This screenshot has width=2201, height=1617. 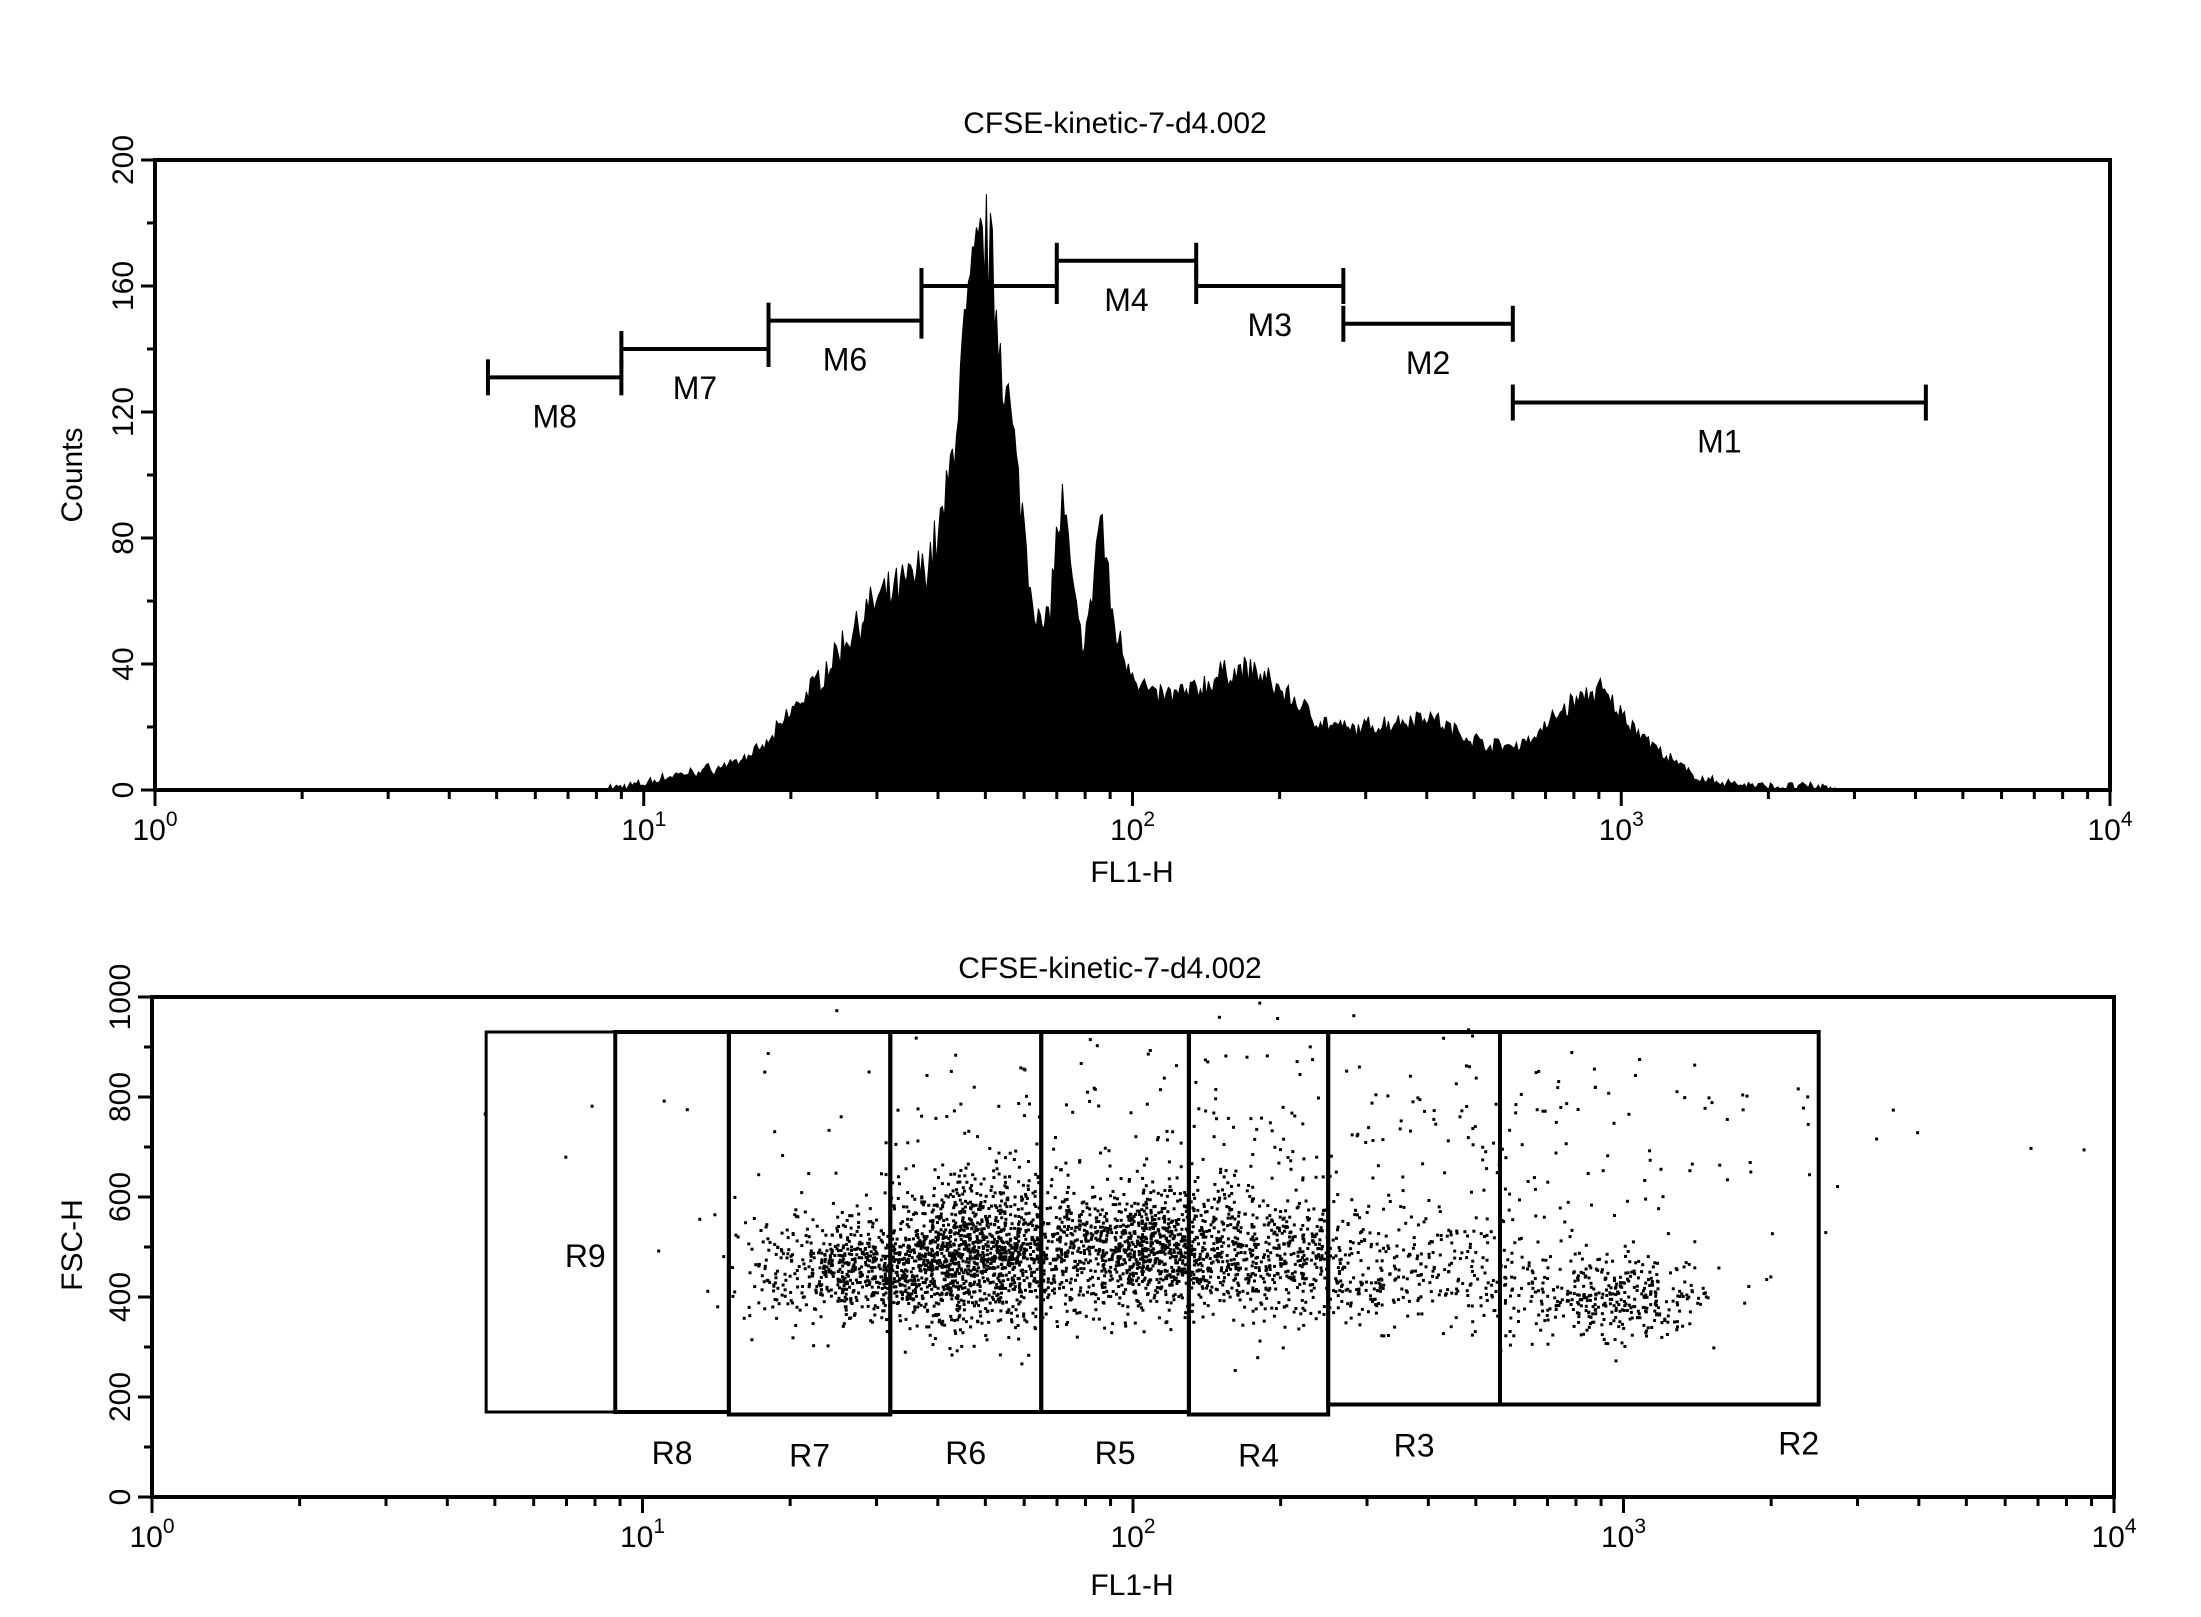 What do you see at coordinates (1126, 300) in the screenshot?
I see `marker-label: M4` at bounding box center [1126, 300].